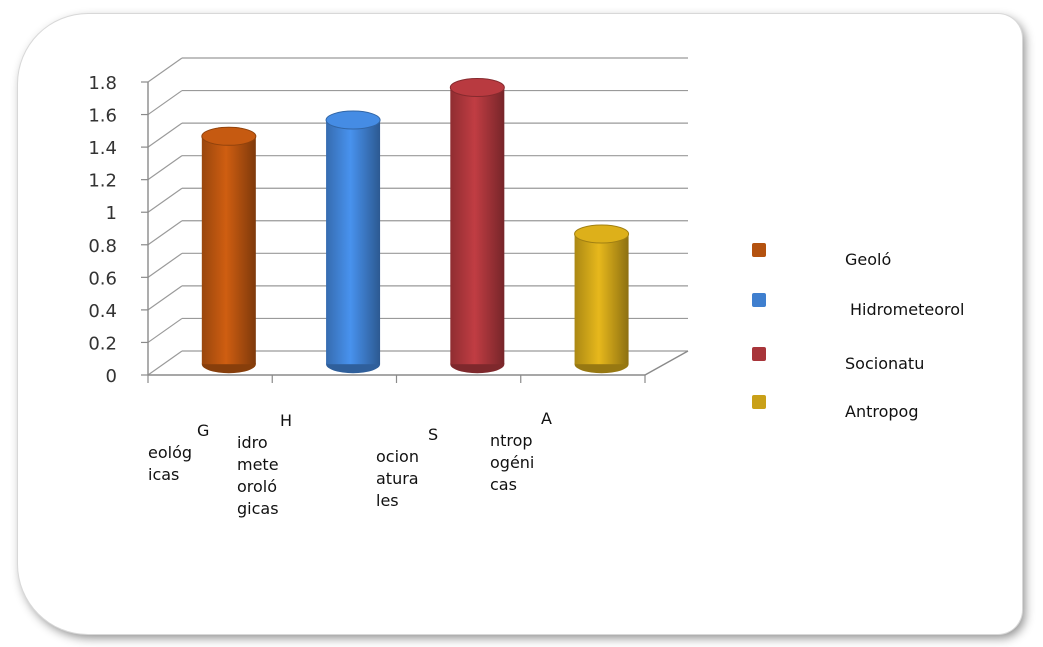 The height and width of the screenshot is (647, 1043). I want to click on y-tick-label: 1.2, so click(102, 181).